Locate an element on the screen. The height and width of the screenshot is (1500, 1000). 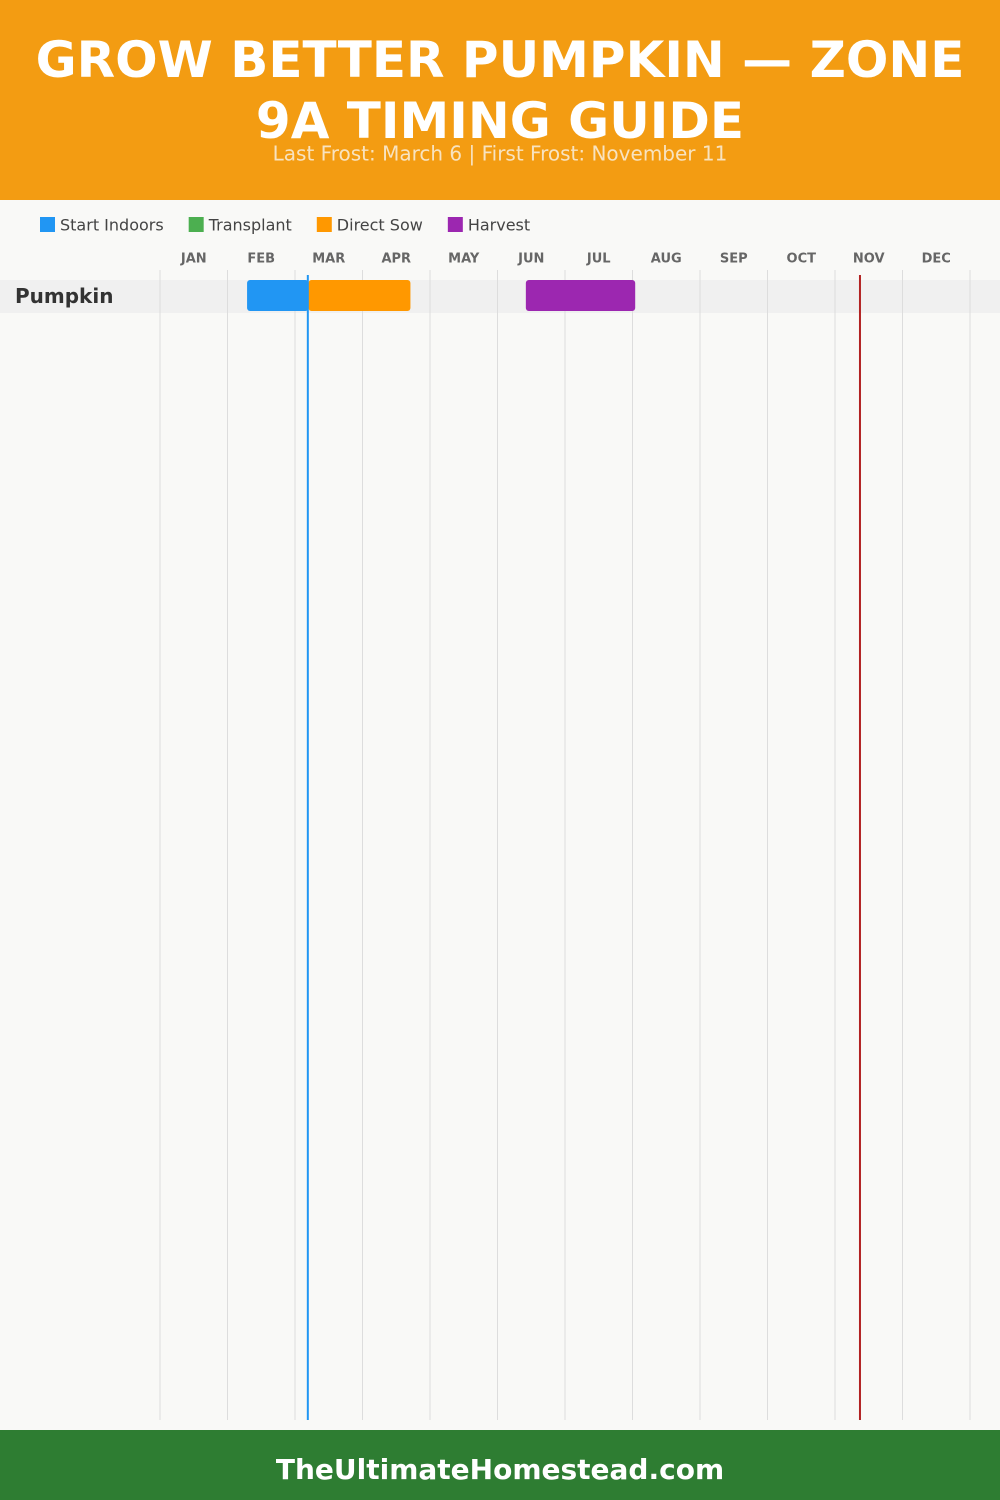
legend-label: Harvest is located at coordinates (499, 225).